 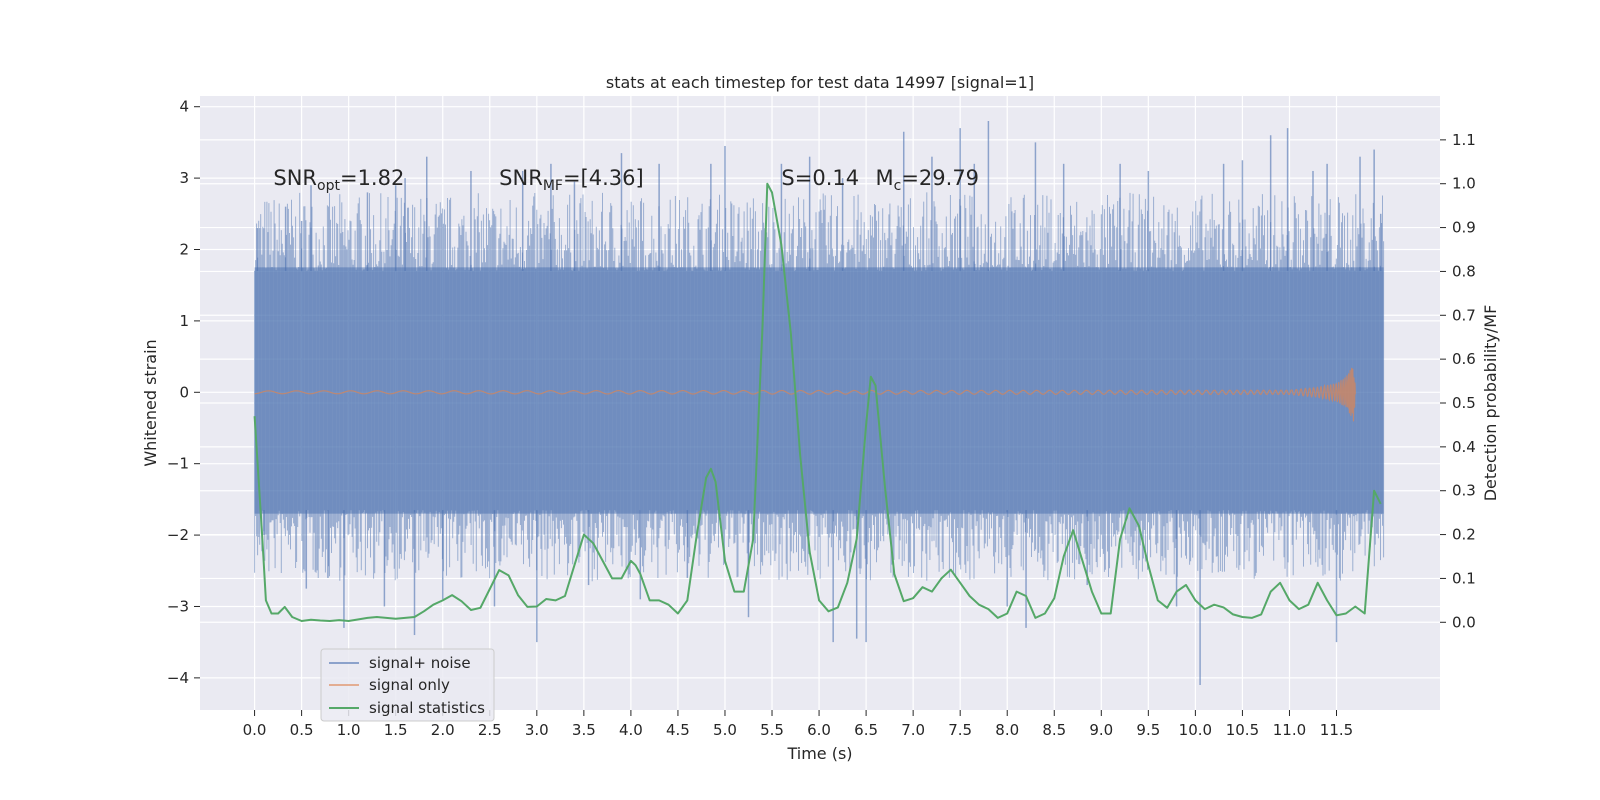 What do you see at coordinates (819, 730) in the screenshot?
I see `x-tick-label-12: 6.0` at bounding box center [819, 730].